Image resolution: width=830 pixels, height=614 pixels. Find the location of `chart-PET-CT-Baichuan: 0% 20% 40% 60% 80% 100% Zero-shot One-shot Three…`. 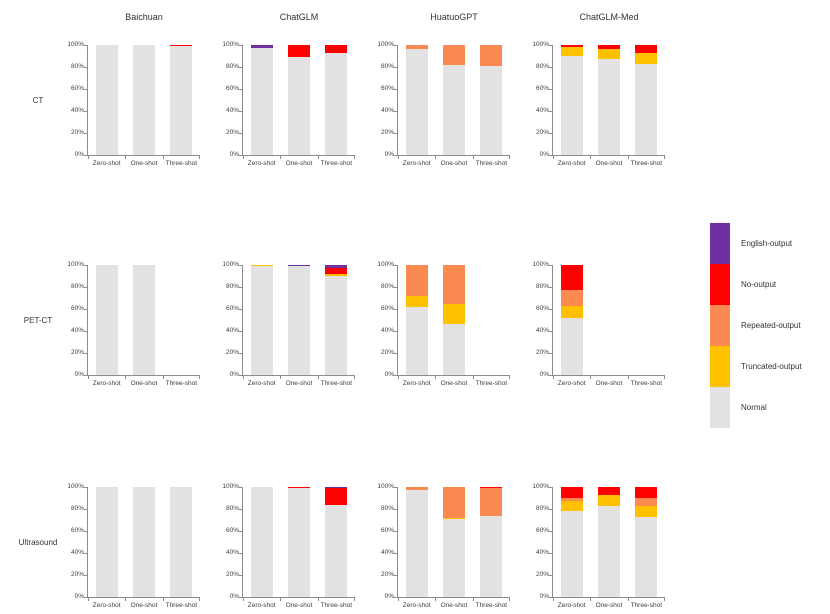

chart-PET-CT-Baichuan: 0% 20% 40% 60% 80% 100% Zero-shot One-shot Three… is located at coordinates (130, 329).